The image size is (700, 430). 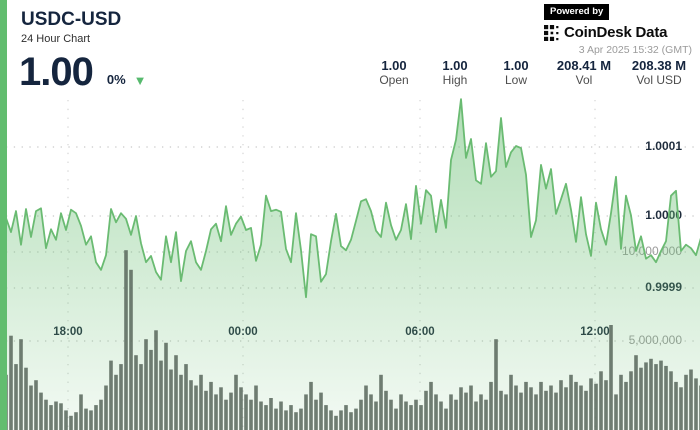 I want to click on coindesk-mark-icon, so click(x=551, y=32).